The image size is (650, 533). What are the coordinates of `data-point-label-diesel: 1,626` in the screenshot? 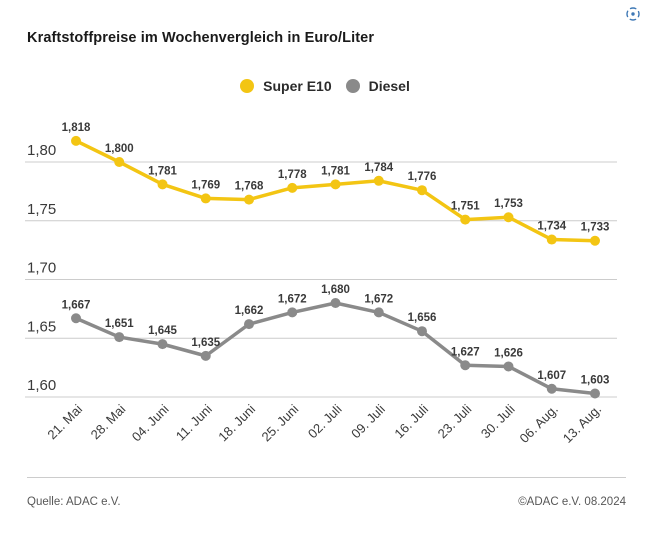 It's located at (508, 353).